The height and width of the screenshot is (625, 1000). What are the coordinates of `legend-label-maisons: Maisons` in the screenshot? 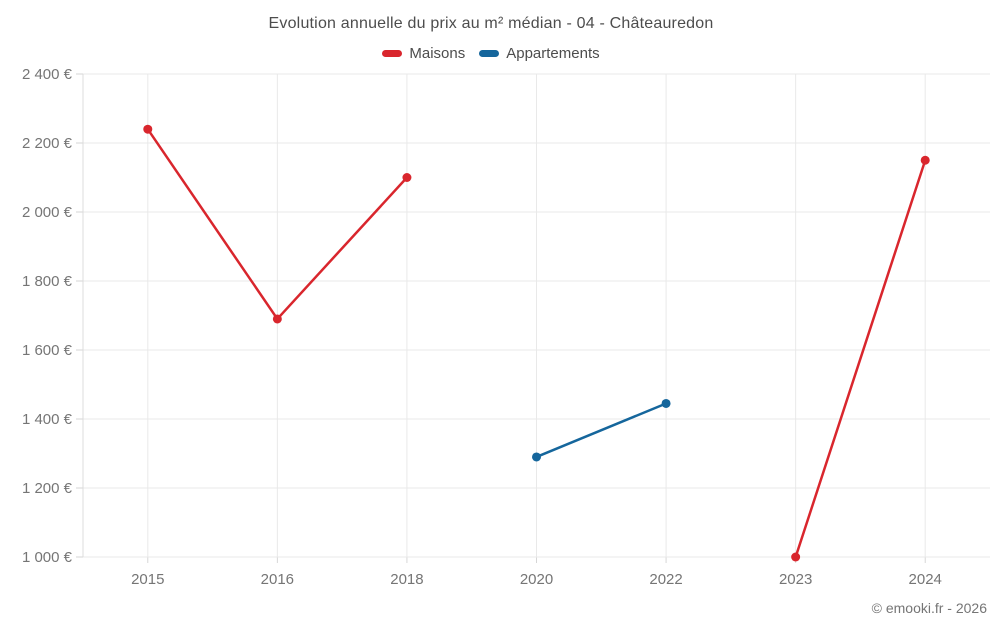 It's located at (437, 53).